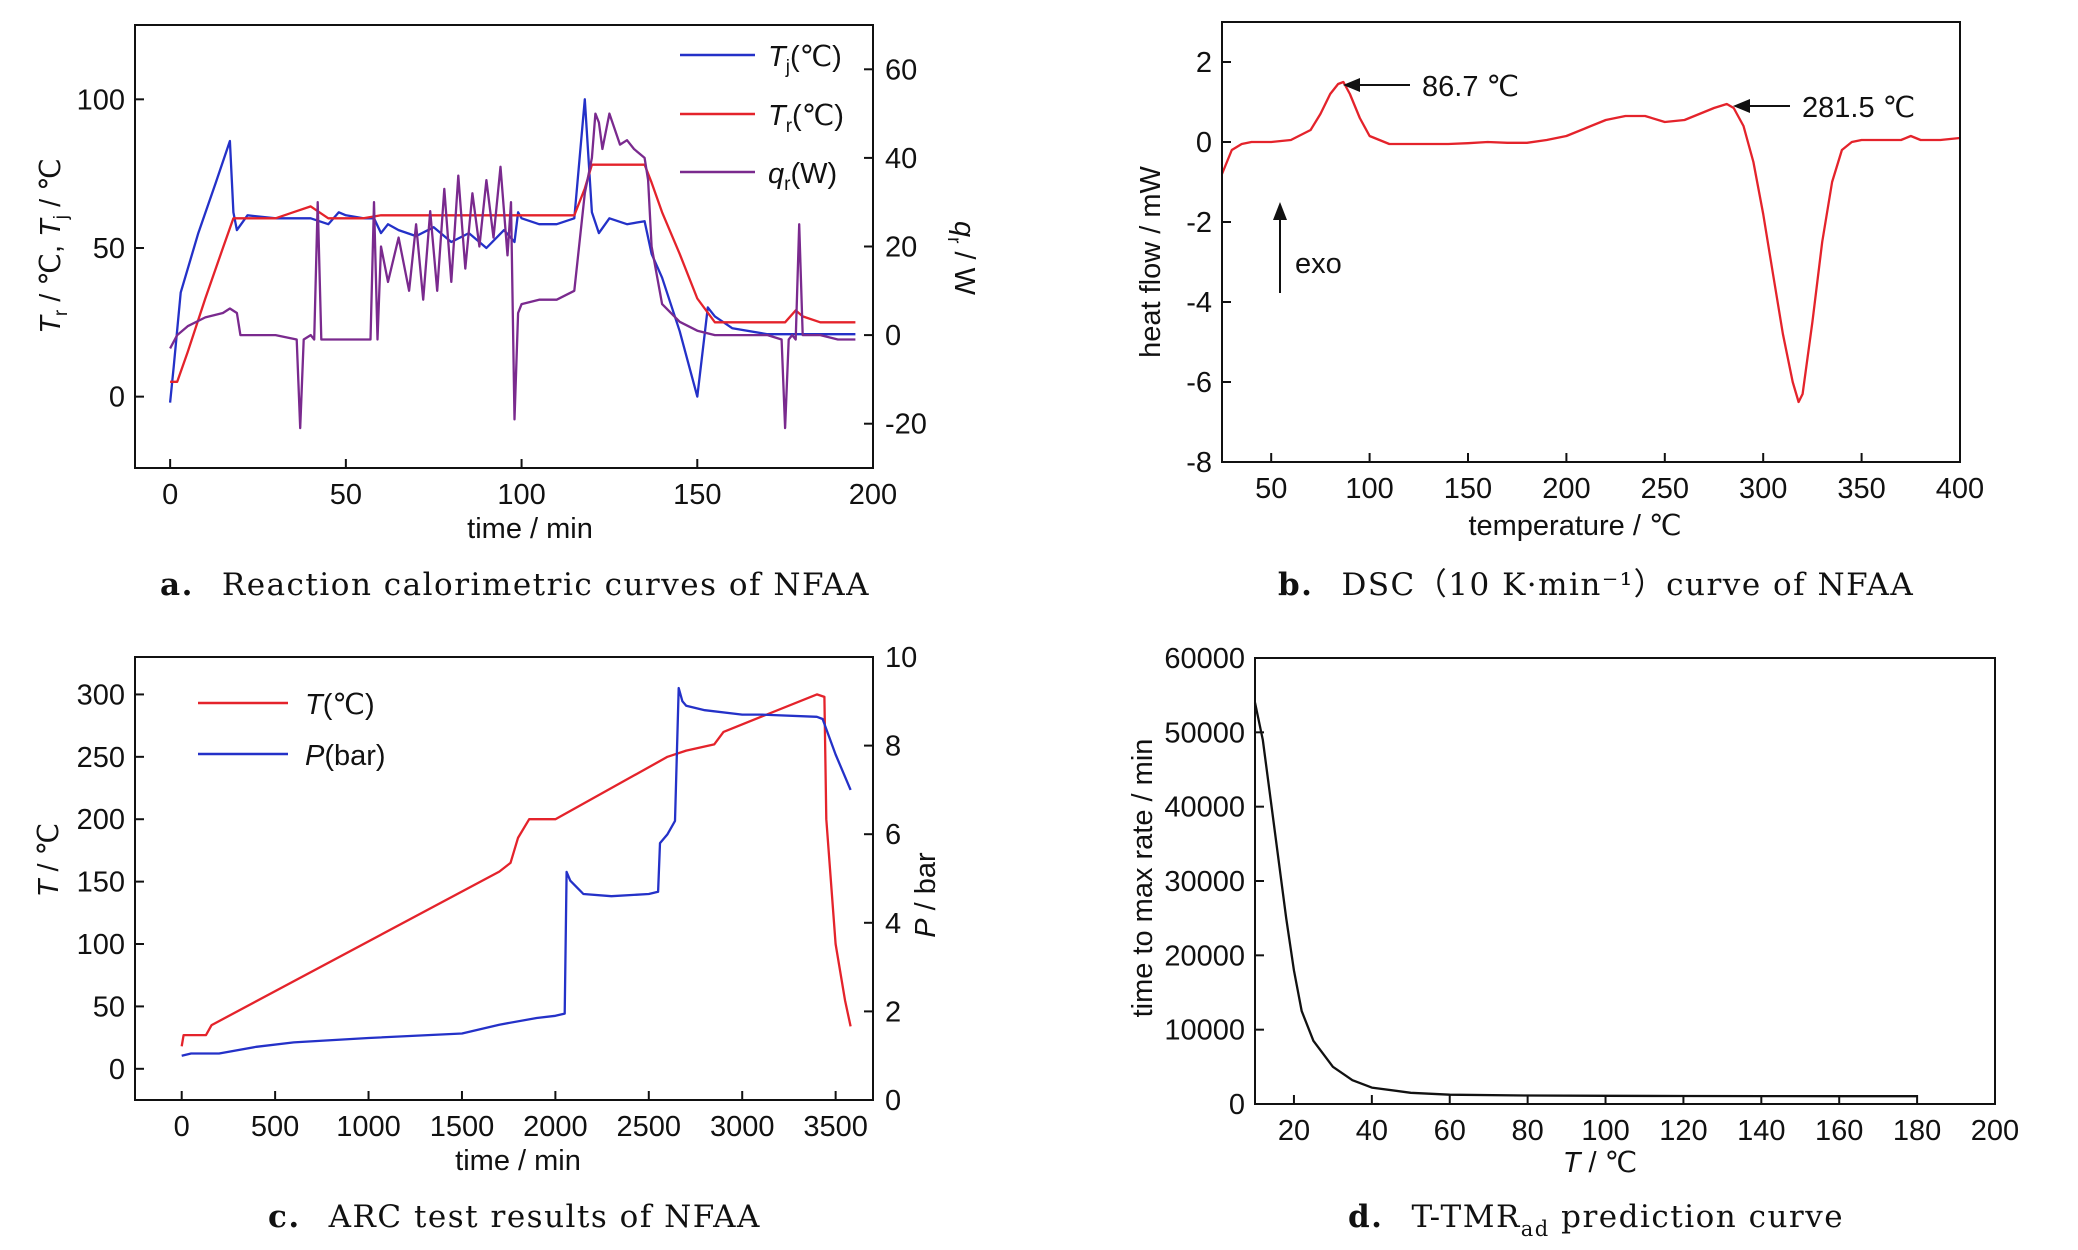 The image size is (2078, 1250). Describe the element at coordinates (368, 1127) in the screenshot. I see `x-tick-label: 1000` at that location.